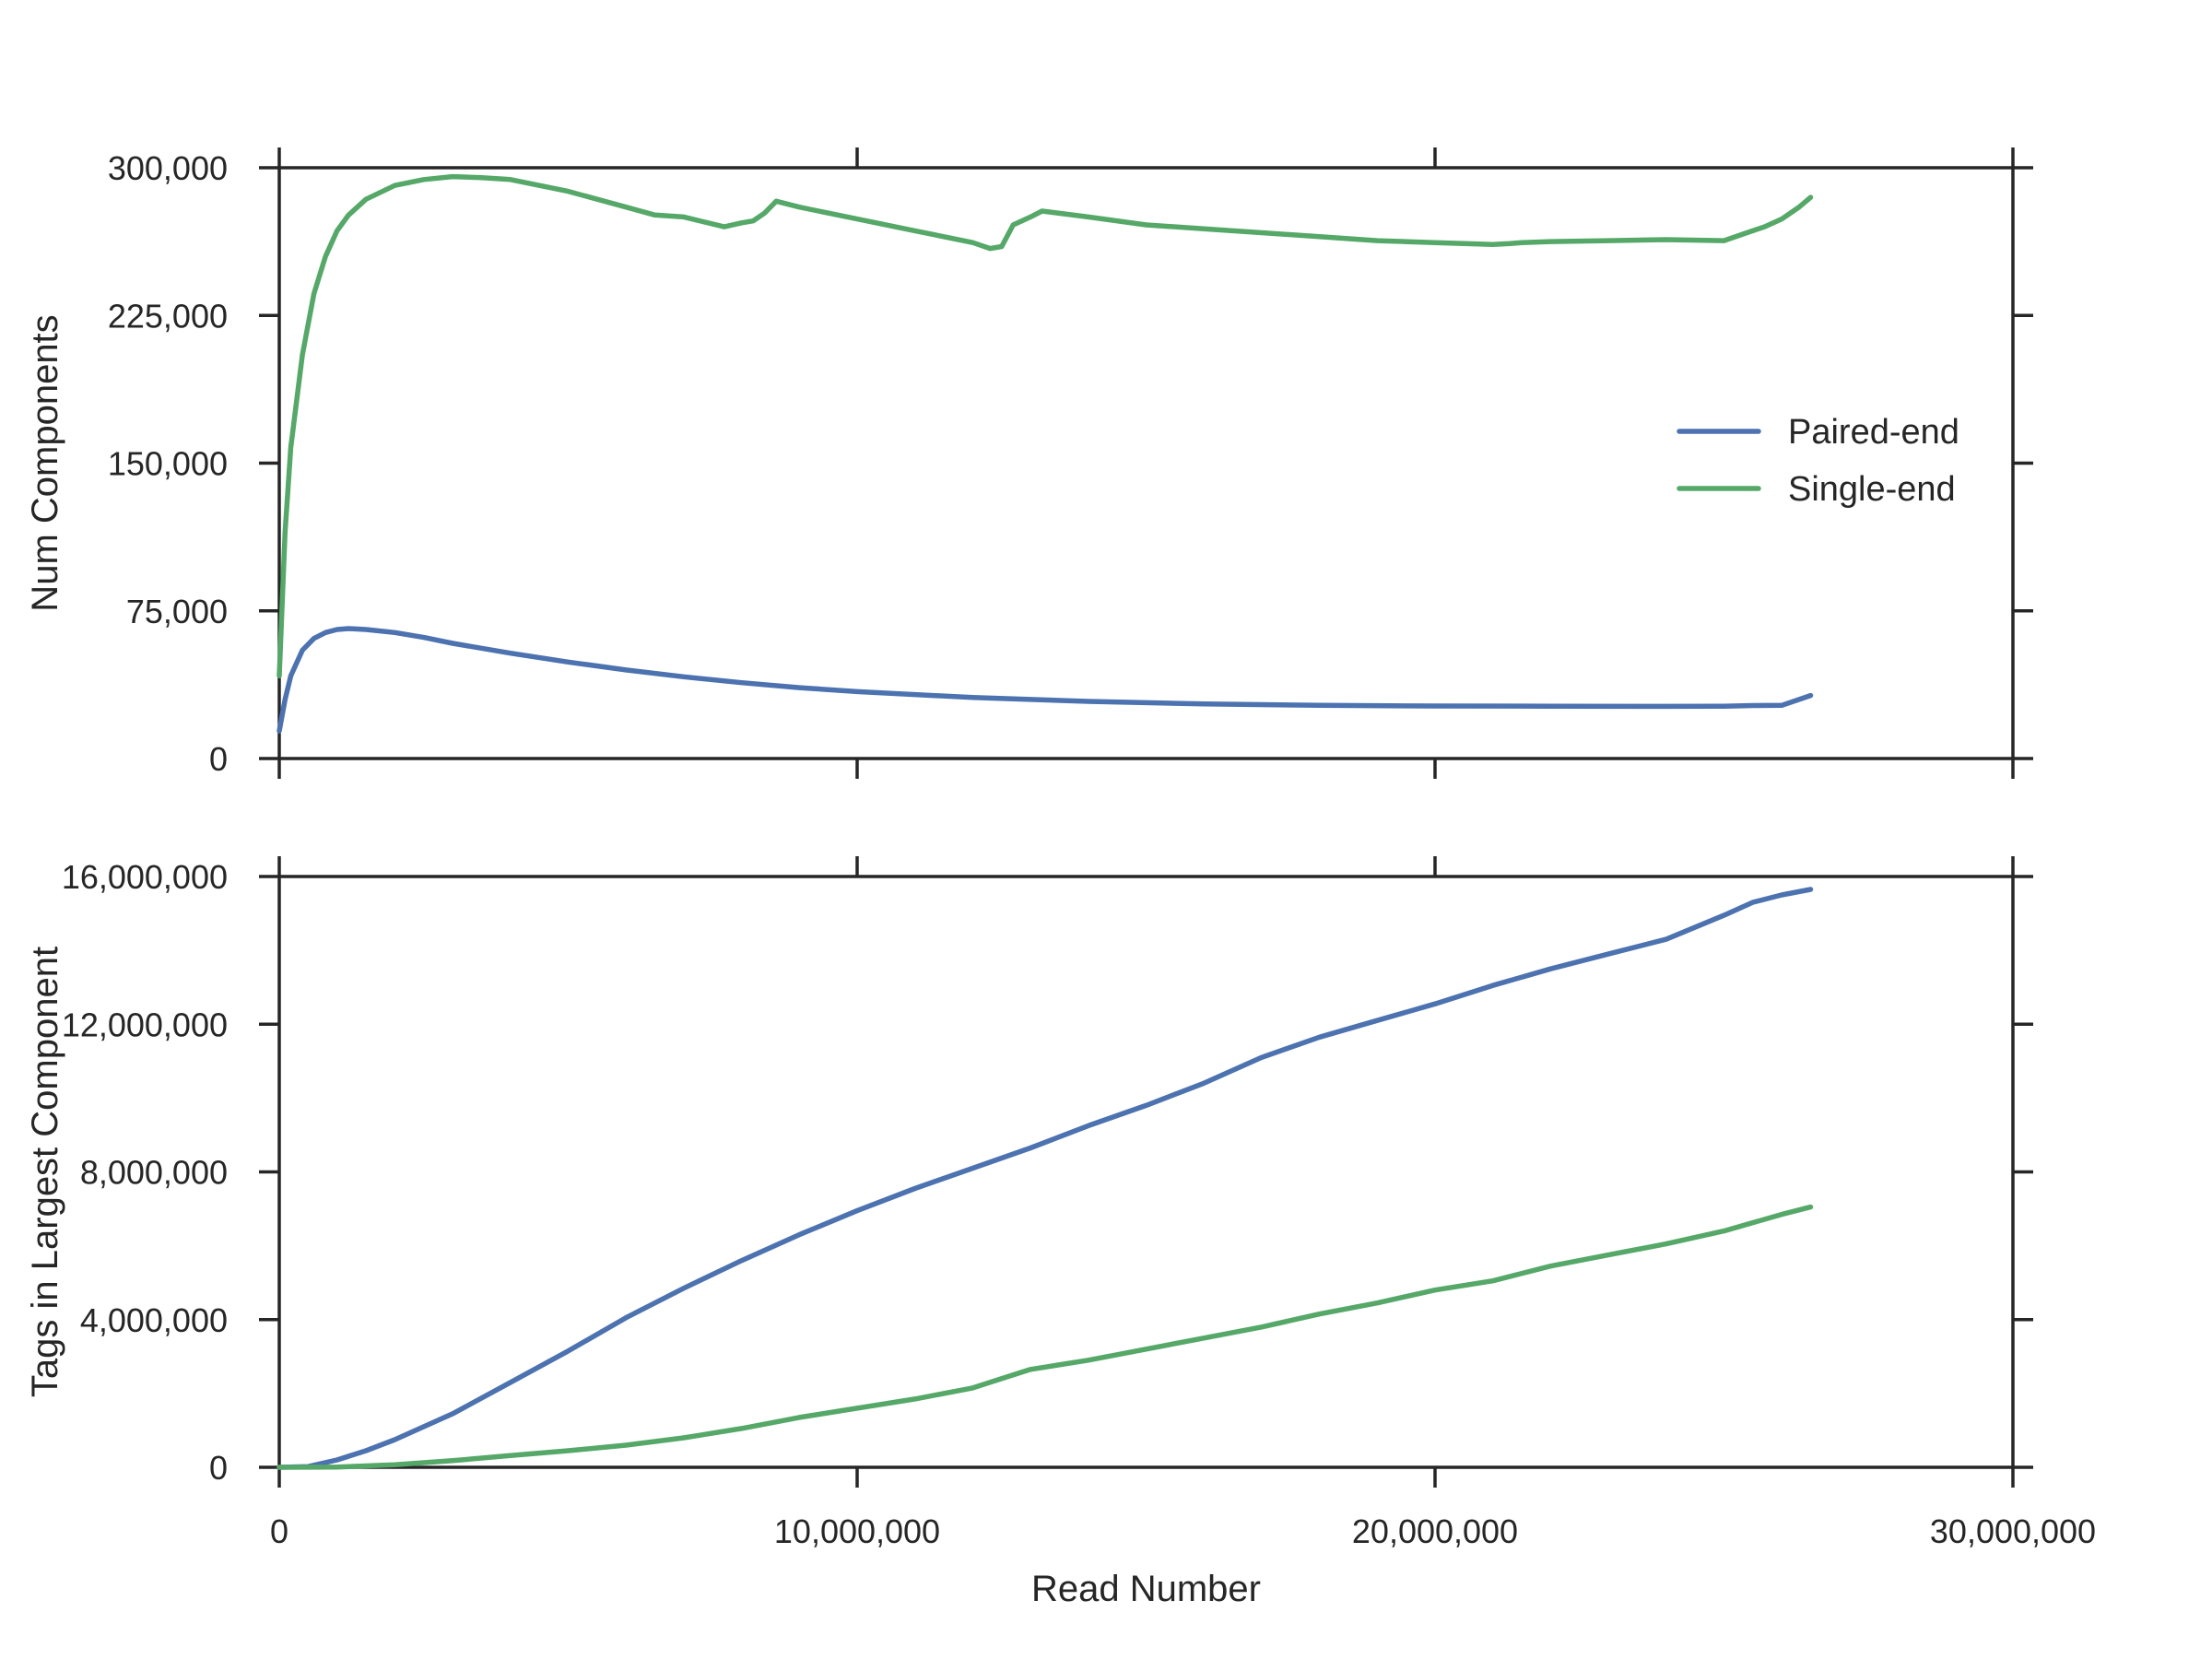  I want to click on y-tick-label: 16,000,000, so click(145, 877).